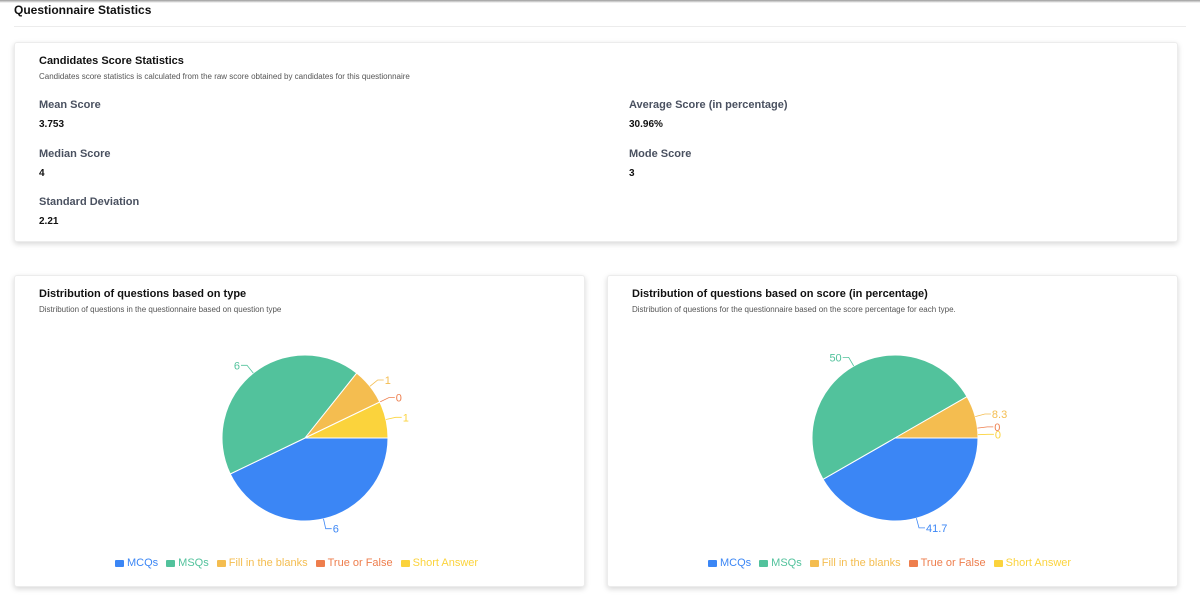  What do you see at coordinates (70, 105) in the screenshot?
I see `mean-score-label: Mean Score` at bounding box center [70, 105].